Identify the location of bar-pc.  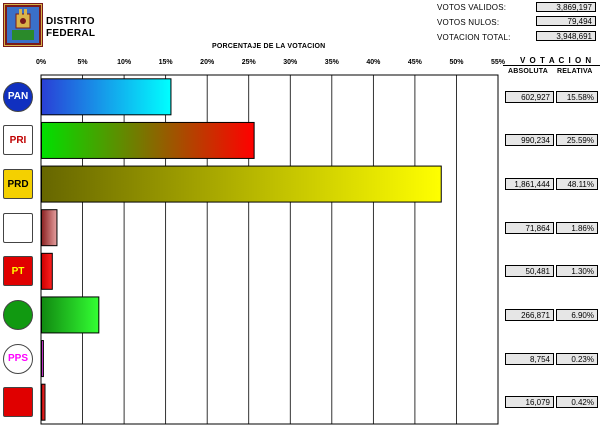
(49, 228).